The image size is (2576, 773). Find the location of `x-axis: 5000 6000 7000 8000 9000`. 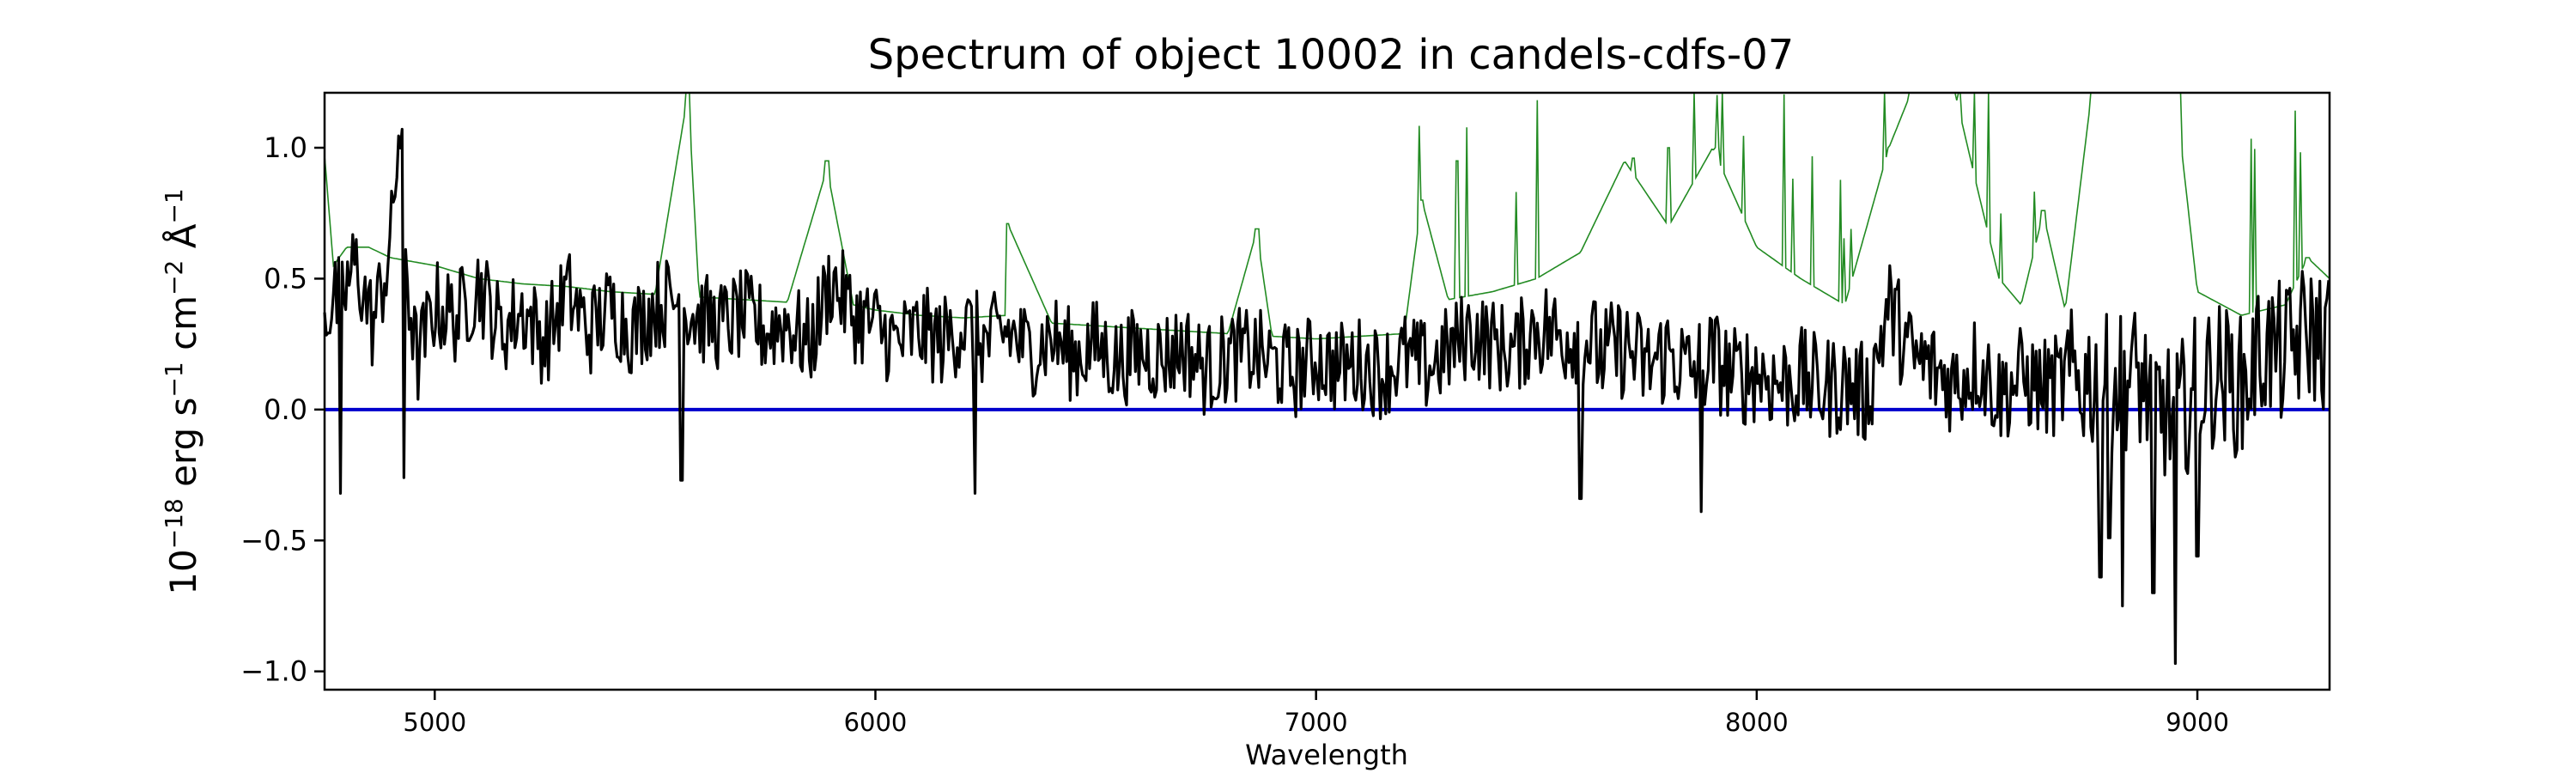

x-axis: 5000 6000 7000 8000 9000 is located at coordinates (1316, 713).